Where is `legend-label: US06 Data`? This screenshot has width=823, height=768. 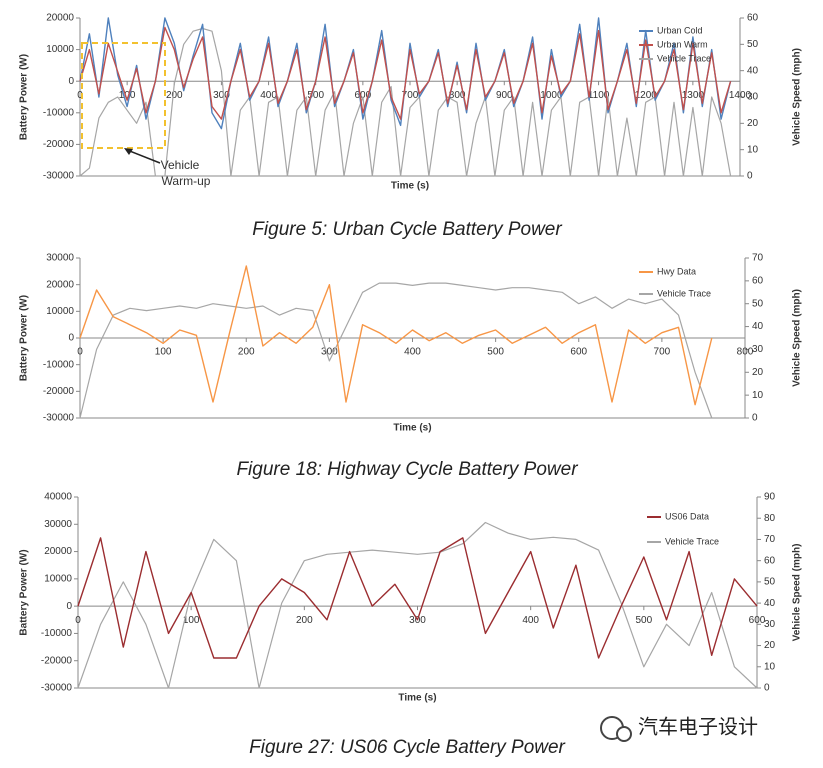
legend-label: US06 Data is located at coordinates (687, 516).